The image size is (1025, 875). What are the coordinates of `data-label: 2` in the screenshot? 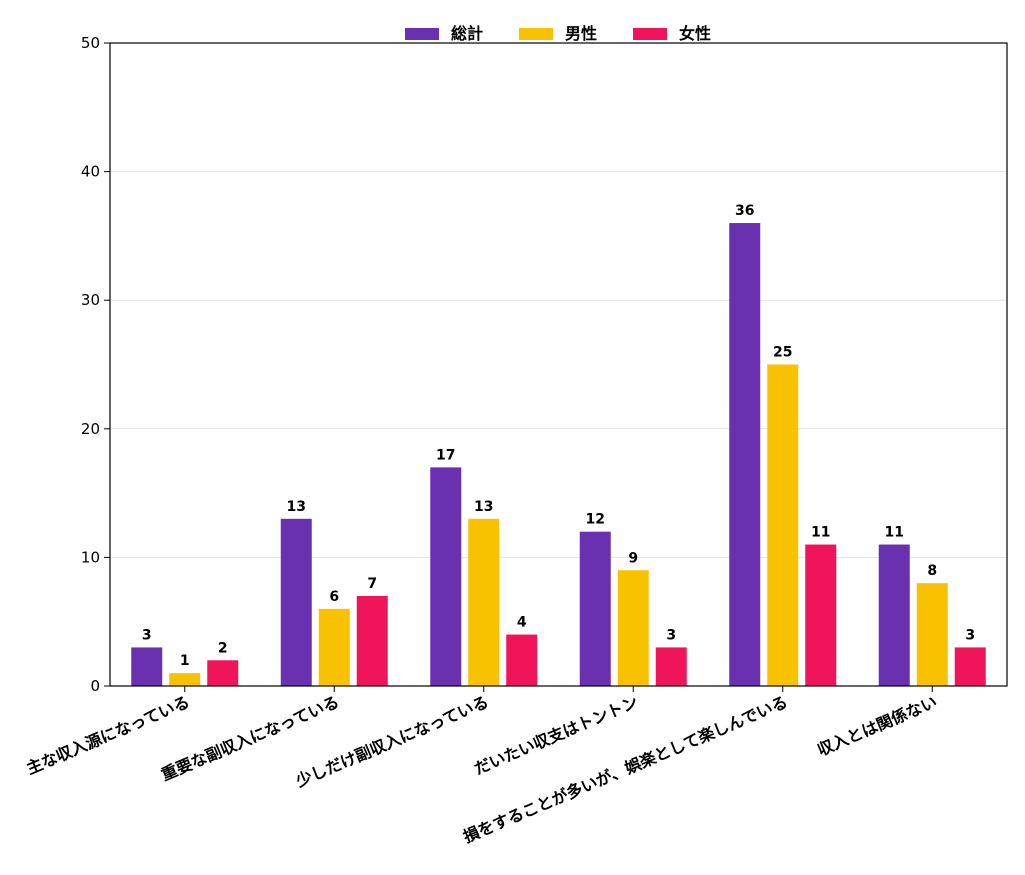 It's located at (223, 648).